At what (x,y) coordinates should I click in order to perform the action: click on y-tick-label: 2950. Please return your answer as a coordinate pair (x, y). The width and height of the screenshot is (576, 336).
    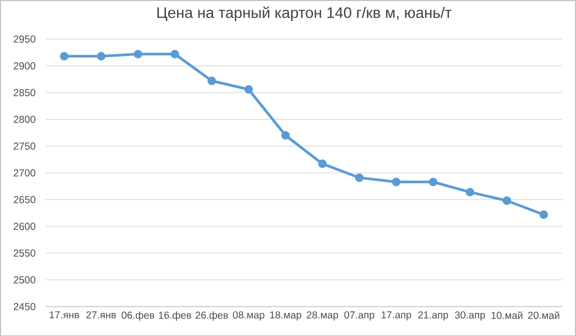
    Looking at the image, I should click on (25, 38).